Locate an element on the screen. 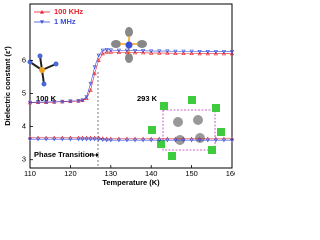 This screenshot has width=320, height=240. y-tick-label: 5 is located at coordinates (24, 92).